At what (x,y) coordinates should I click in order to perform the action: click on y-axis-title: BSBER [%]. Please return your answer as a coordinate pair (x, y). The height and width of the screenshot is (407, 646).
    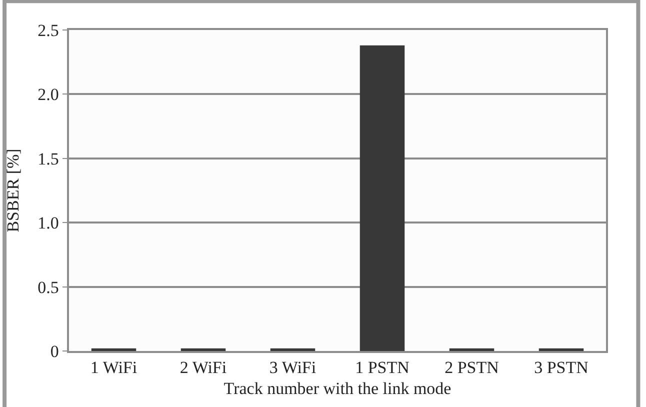
    Looking at the image, I should click on (13, 190).